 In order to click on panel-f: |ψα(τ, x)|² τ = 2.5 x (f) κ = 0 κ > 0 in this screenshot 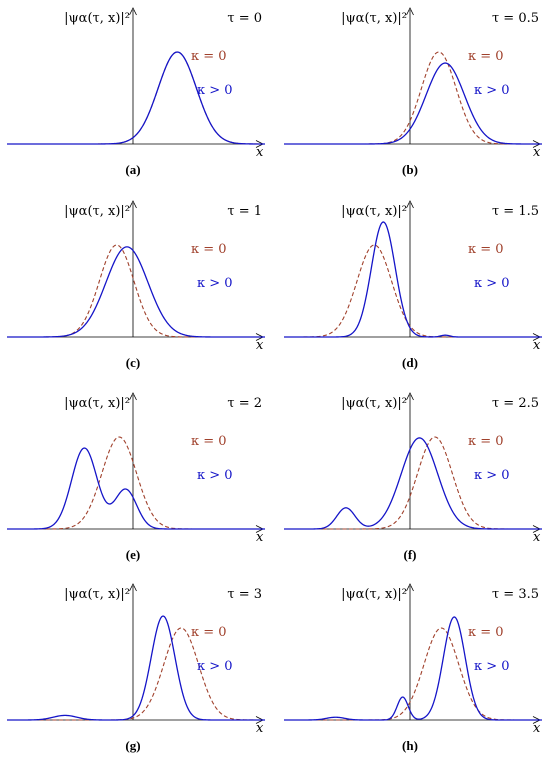, I will do `click(413, 477)`.